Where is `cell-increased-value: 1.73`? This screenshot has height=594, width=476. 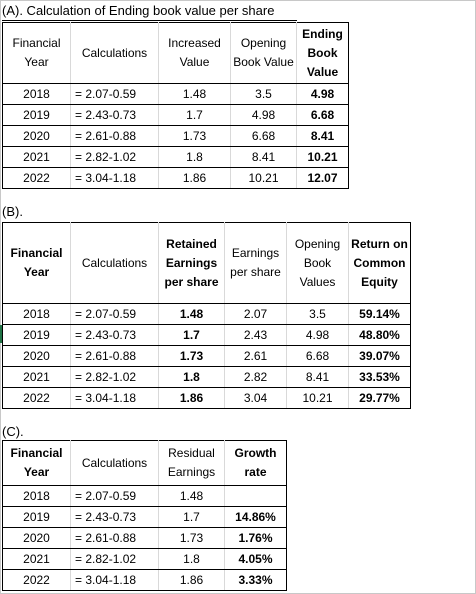
cell-increased-value: 1.73 is located at coordinates (194, 136).